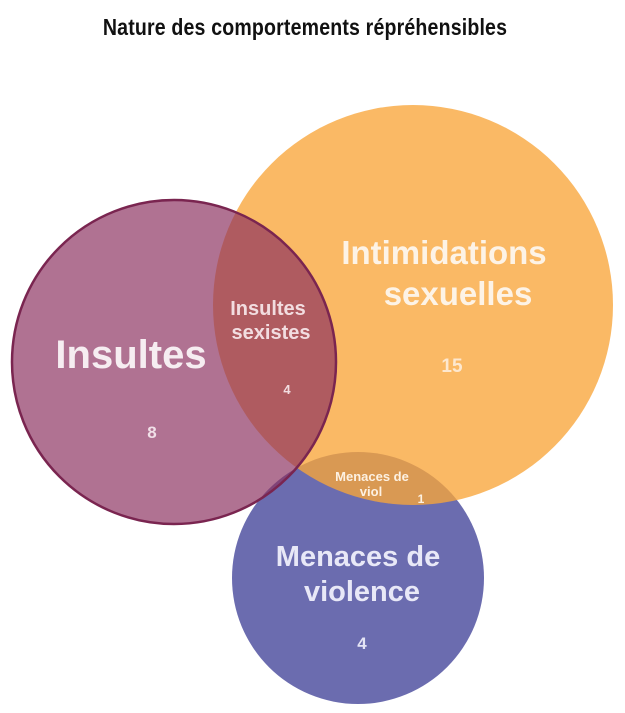 The height and width of the screenshot is (713, 625). What do you see at coordinates (271, 333) in the screenshot?
I see `insultes-sexistes-label-line2: sexistes` at bounding box center [271, 333].